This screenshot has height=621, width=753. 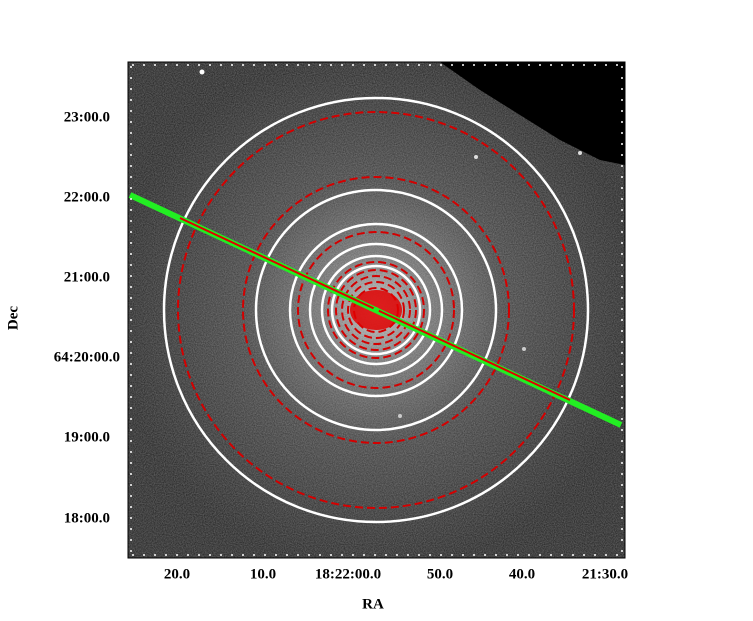 I want to click on x-tick-label: 40.0, so click(x=522, y=574).